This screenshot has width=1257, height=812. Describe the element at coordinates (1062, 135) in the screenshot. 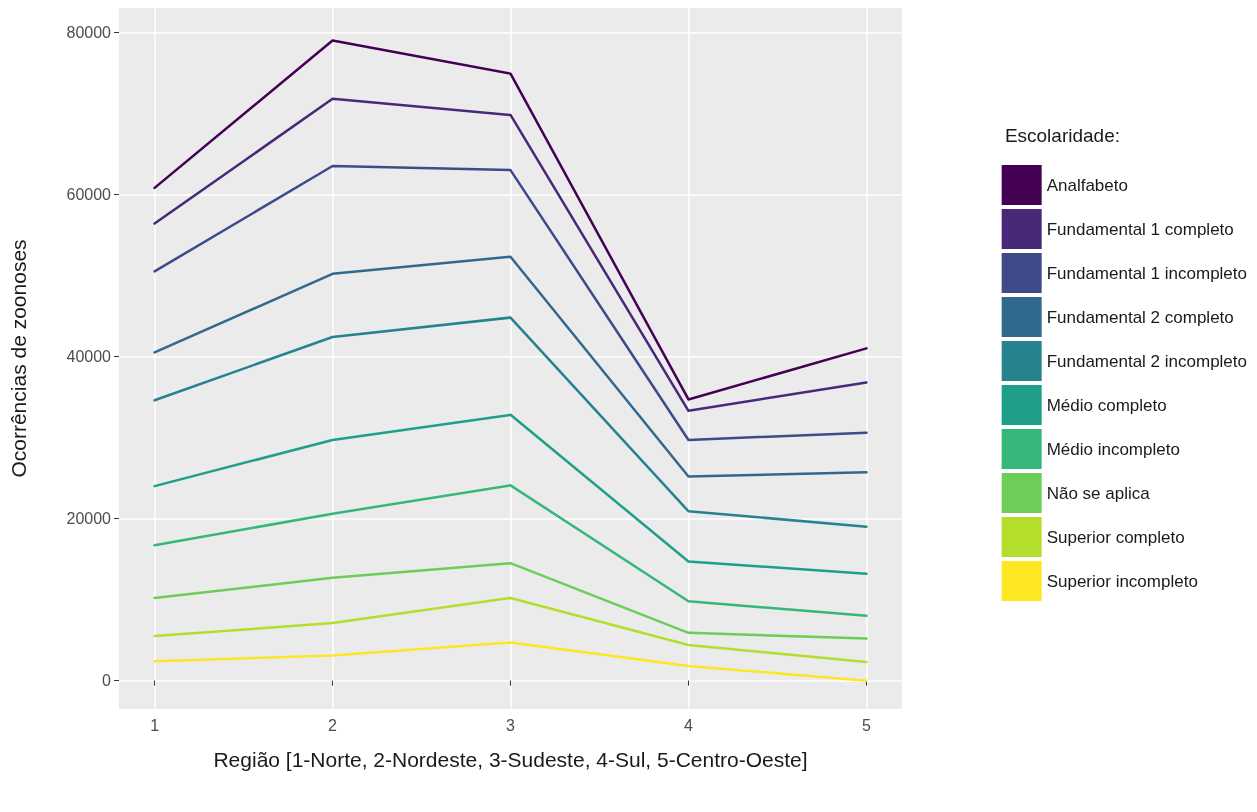

I see `legend-title: Escolaridade:` at that location.